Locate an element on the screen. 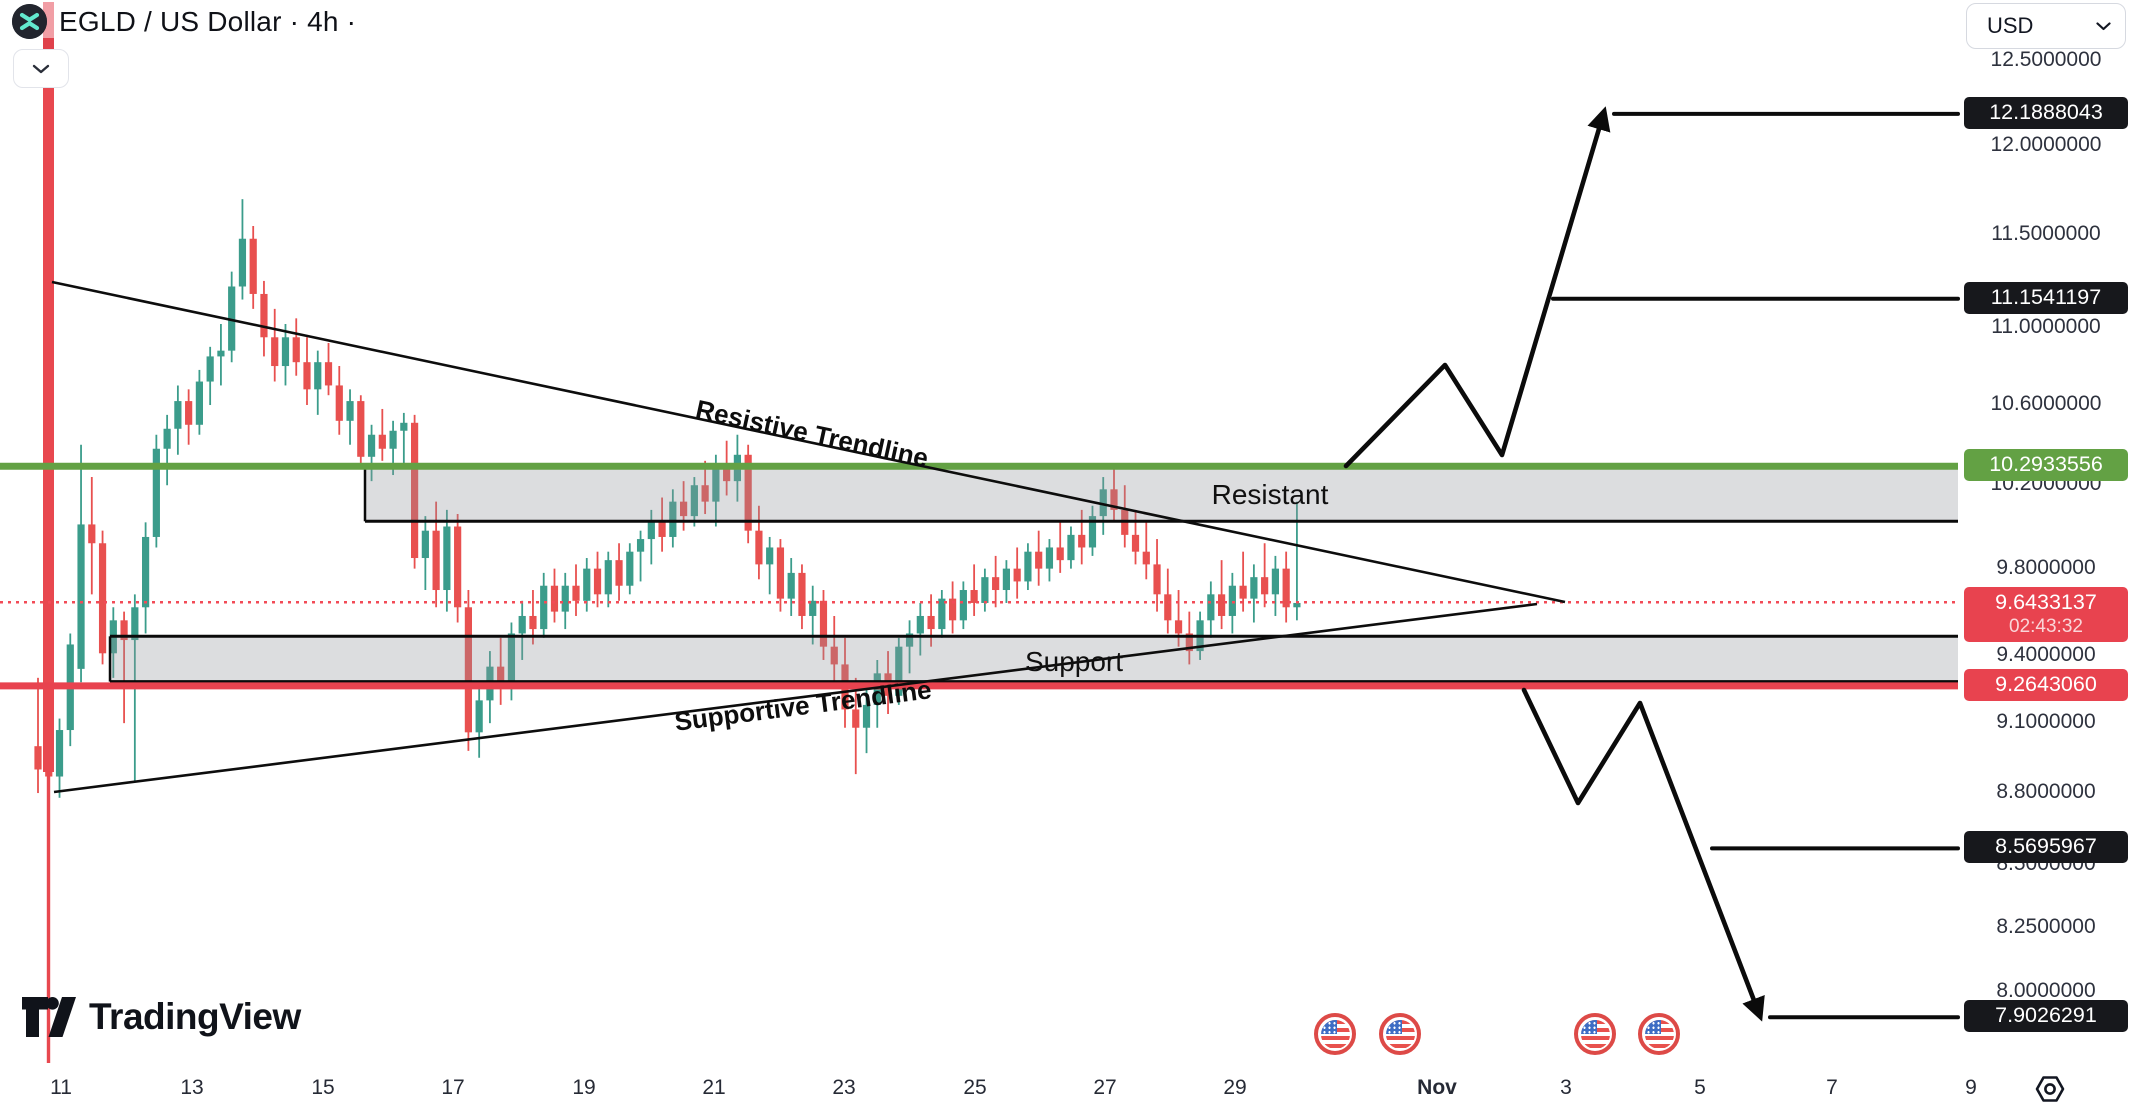 The width and height of the screenshot is (2132, 1109). currency-dropdown: USD is located at coordinates (2046, 26).